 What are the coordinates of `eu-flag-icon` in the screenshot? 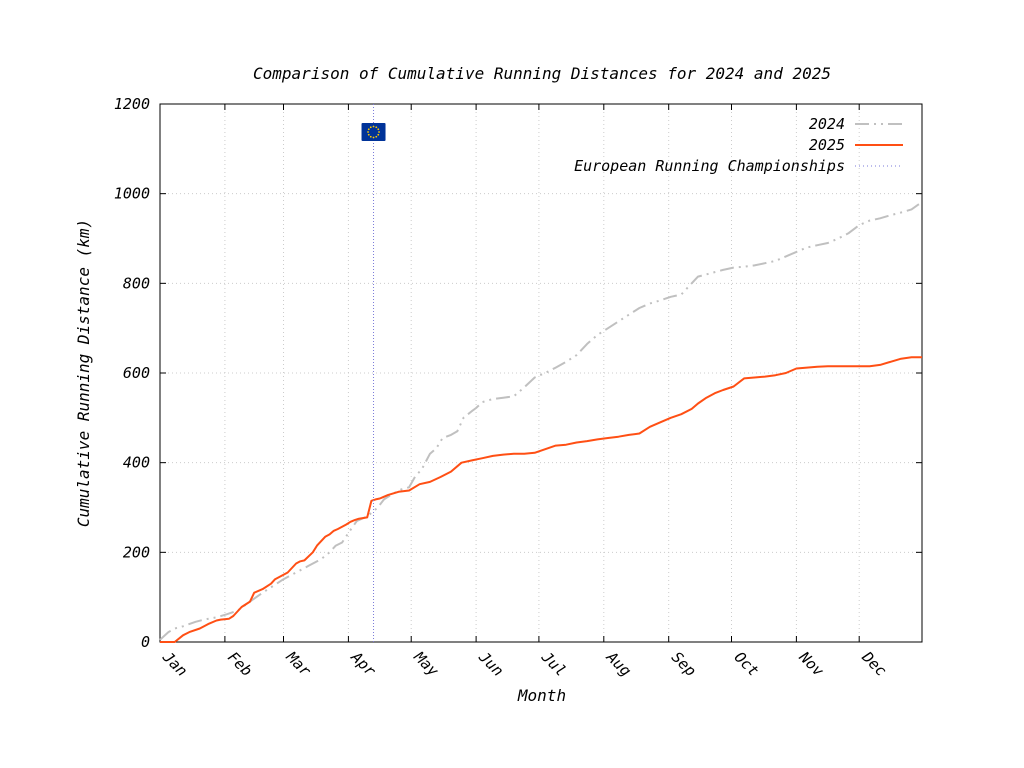 It's located at (373, 132).